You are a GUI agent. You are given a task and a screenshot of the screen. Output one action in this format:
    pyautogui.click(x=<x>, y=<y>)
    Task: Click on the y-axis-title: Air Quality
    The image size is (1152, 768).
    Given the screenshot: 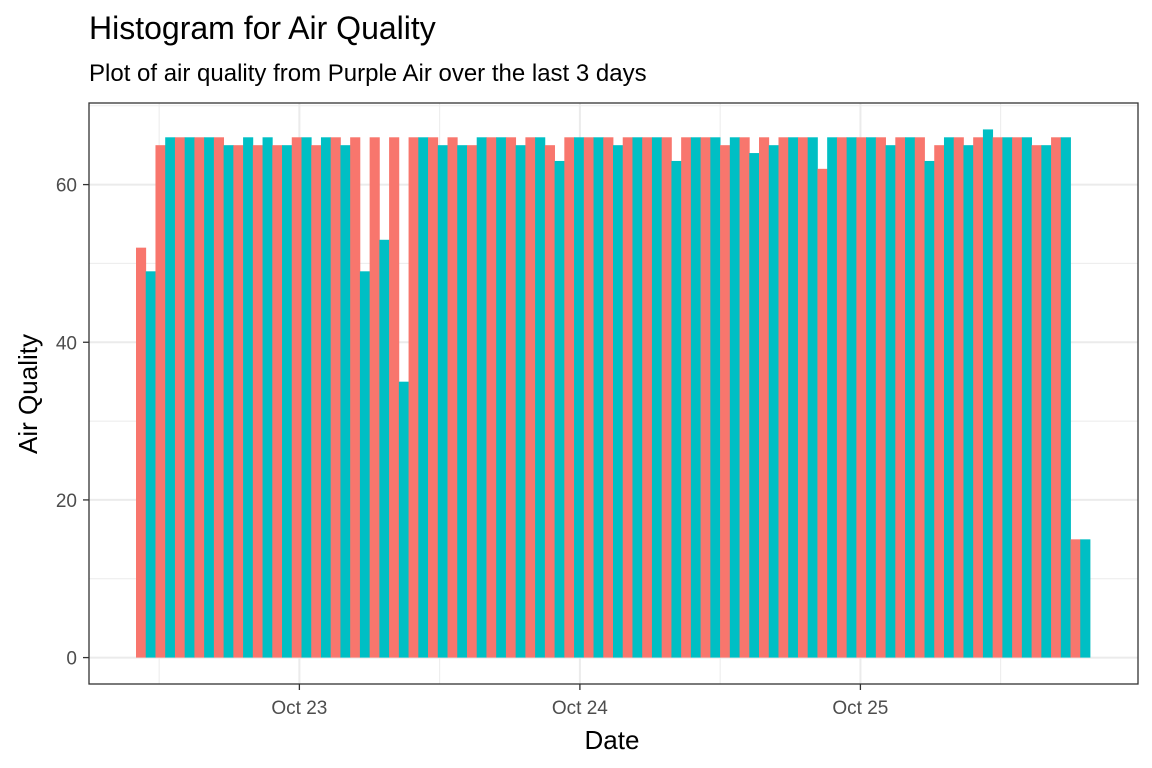 What is the action you would take?
    pyautogui.click(x=28, y=394)
    